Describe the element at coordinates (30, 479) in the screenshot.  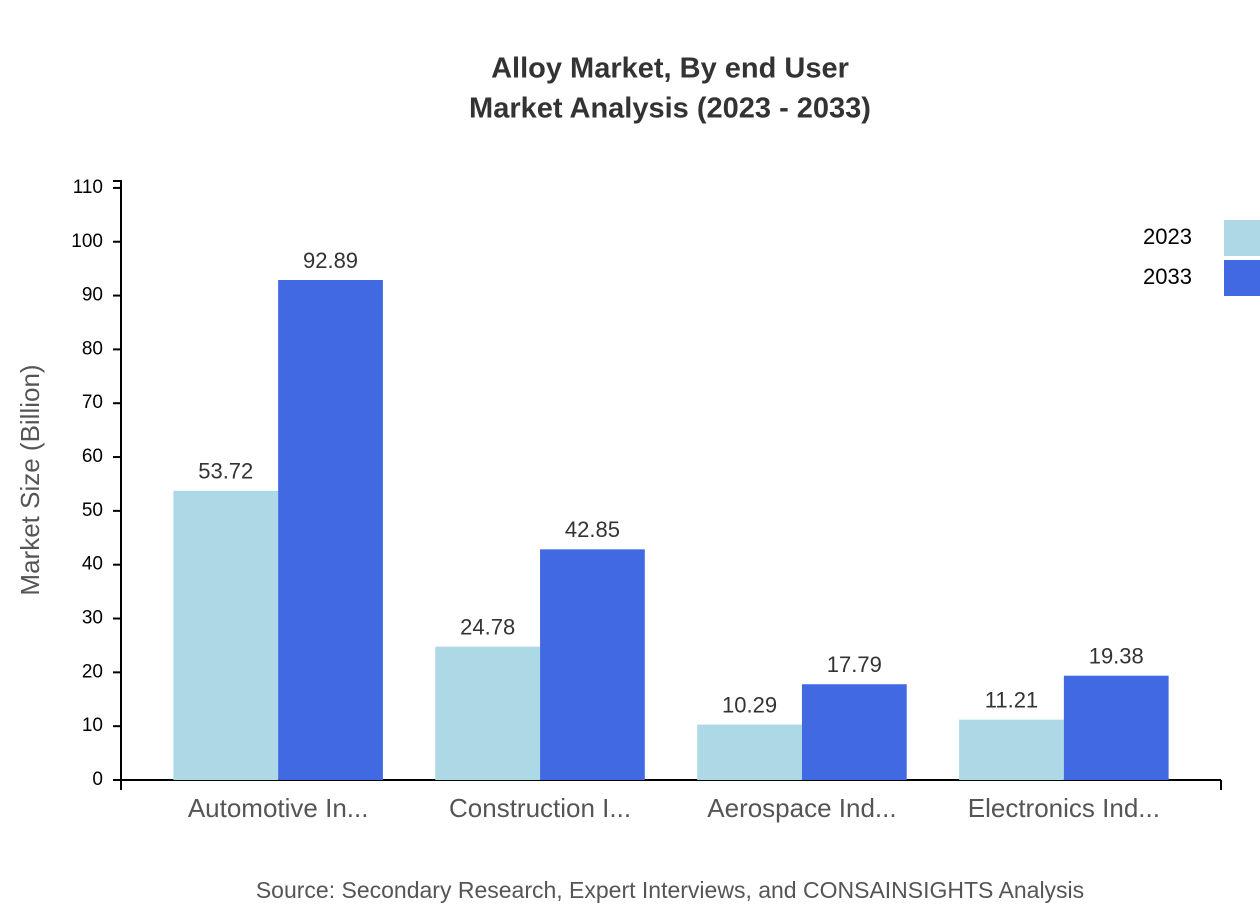
I see `y-axis-label: Market Size (Billion)` at that location.